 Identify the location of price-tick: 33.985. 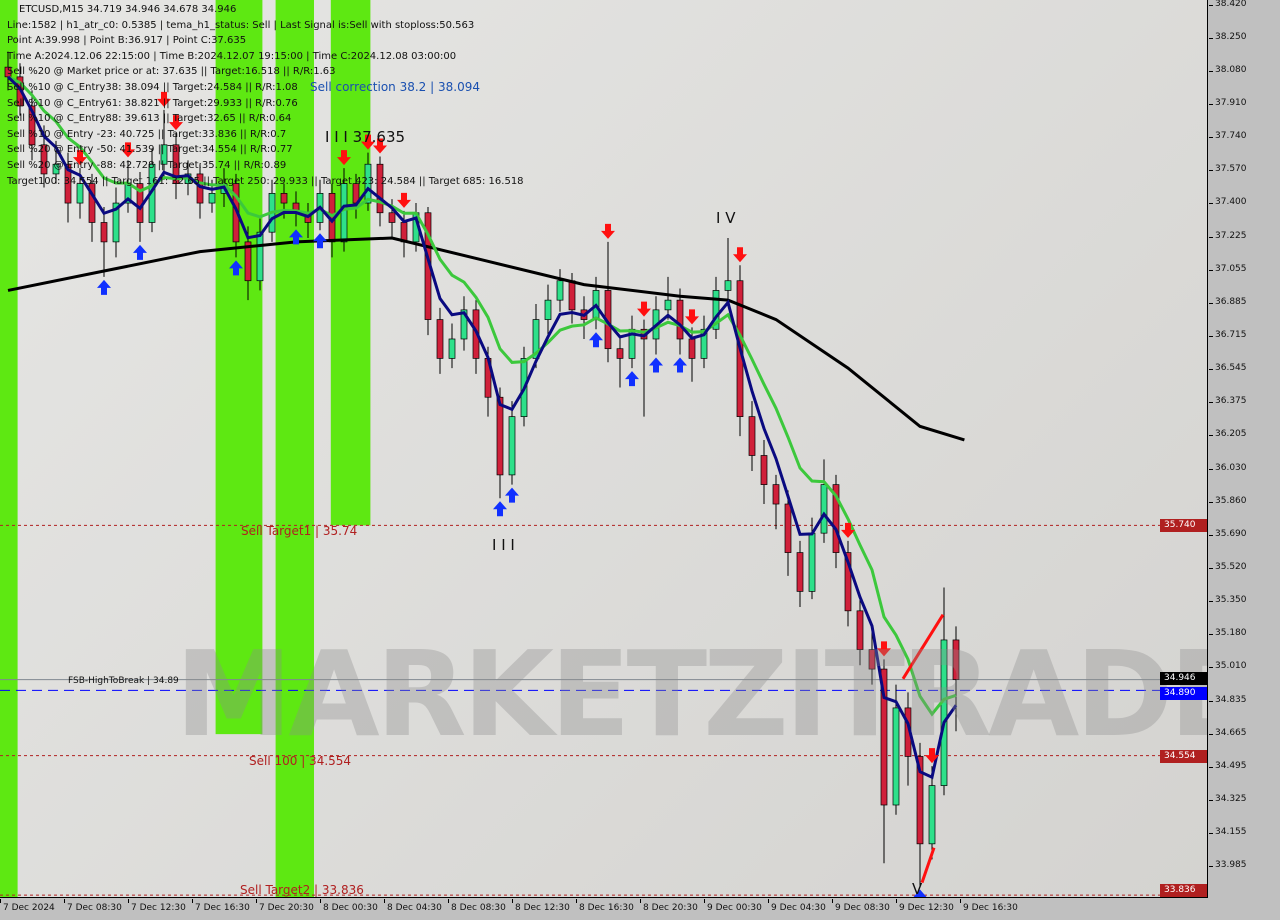
(1228, 865).